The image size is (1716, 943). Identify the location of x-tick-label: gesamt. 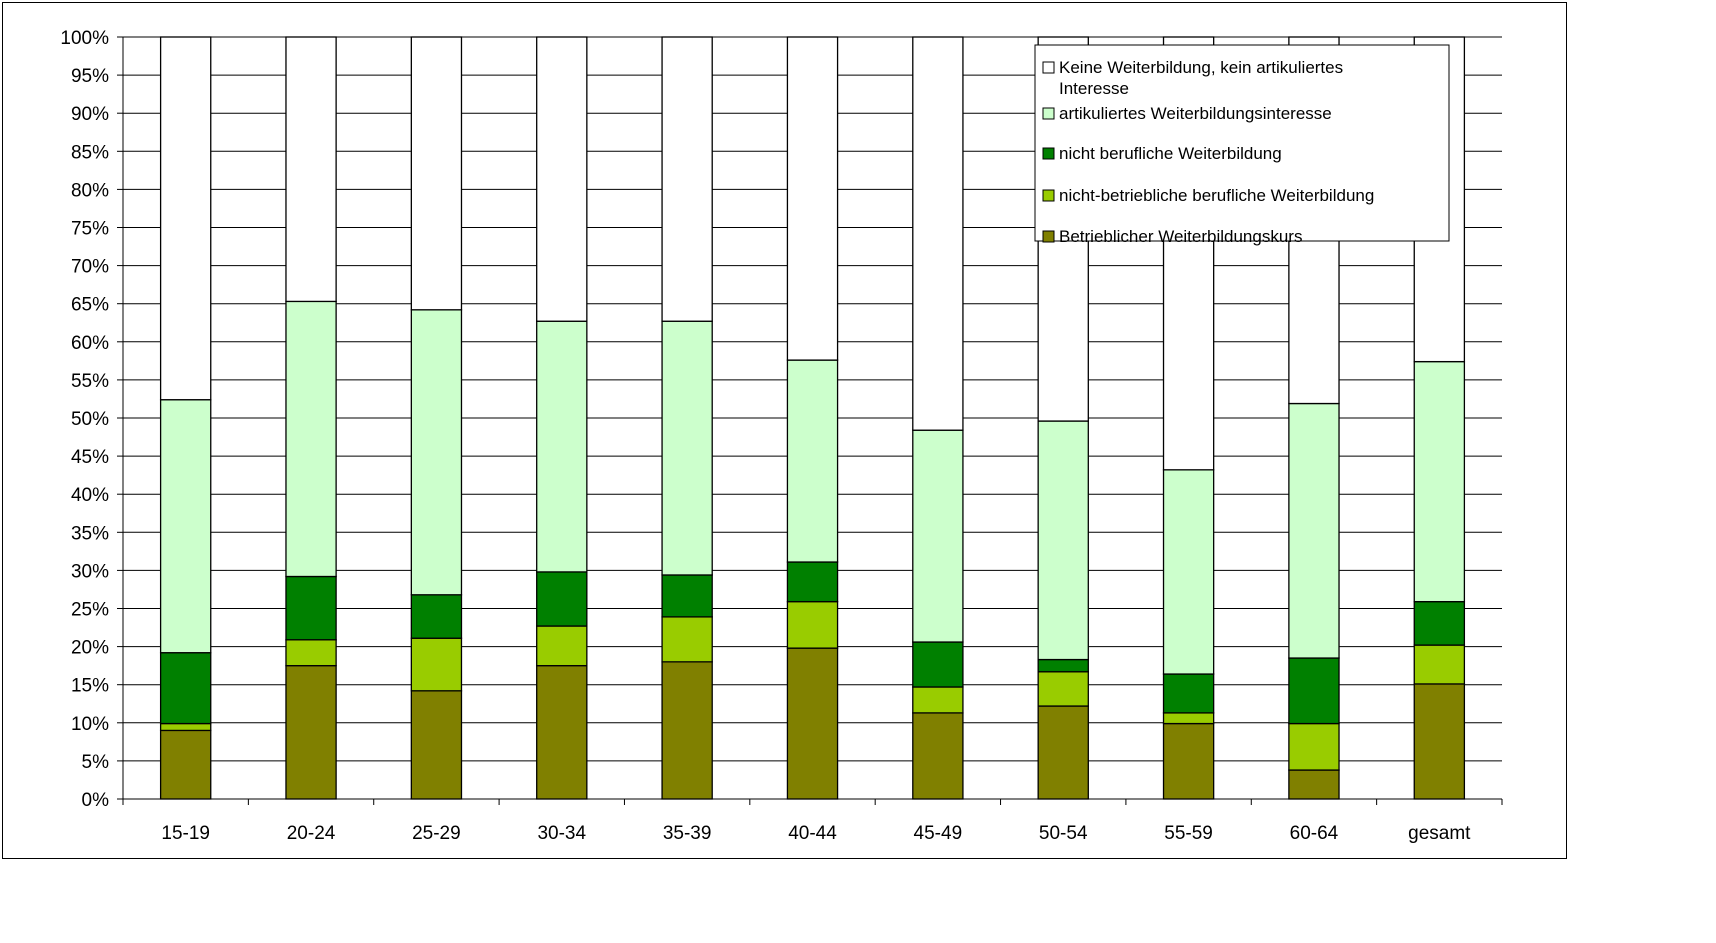
(1439, 833).